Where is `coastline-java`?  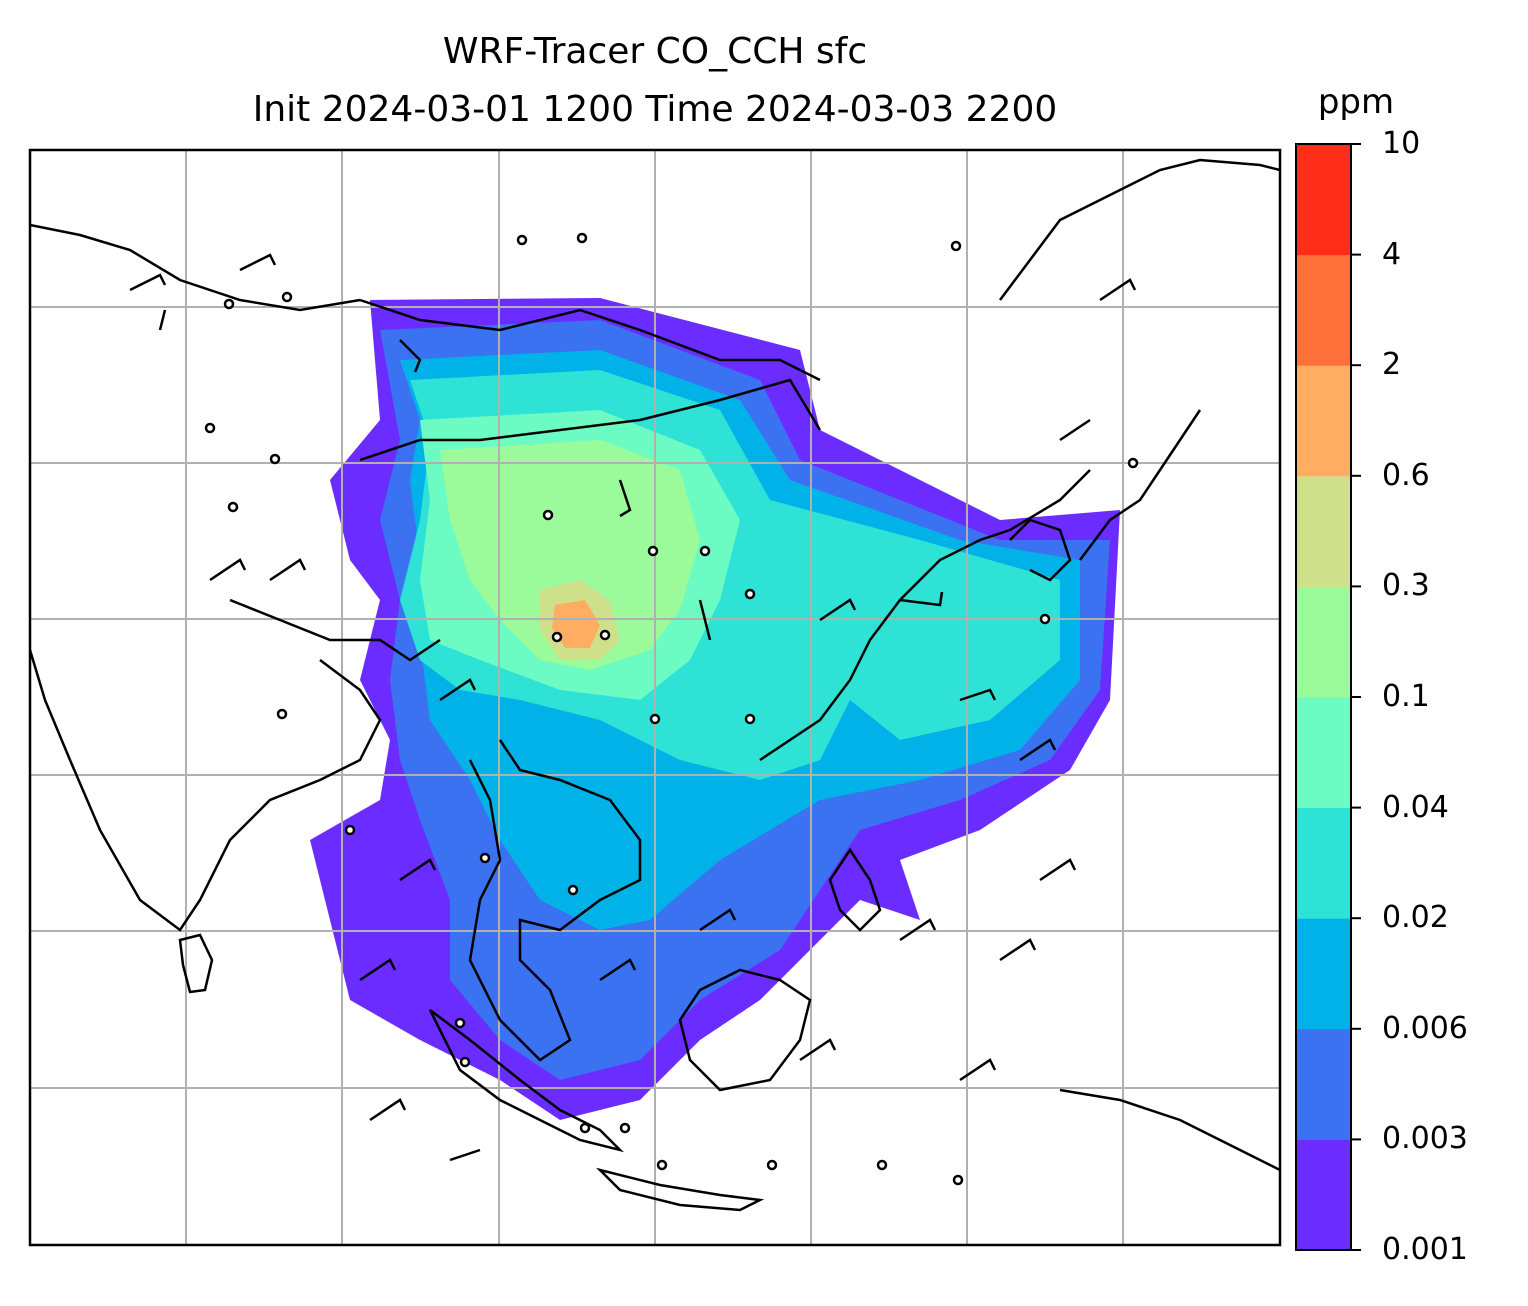 coastline-java is located at coordinates (680, 1189).